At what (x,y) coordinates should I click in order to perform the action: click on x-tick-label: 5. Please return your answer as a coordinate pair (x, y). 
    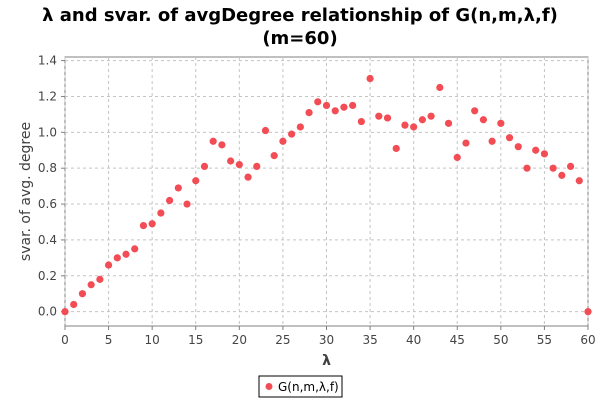
    Looking at the image, I should click on (109, 340).